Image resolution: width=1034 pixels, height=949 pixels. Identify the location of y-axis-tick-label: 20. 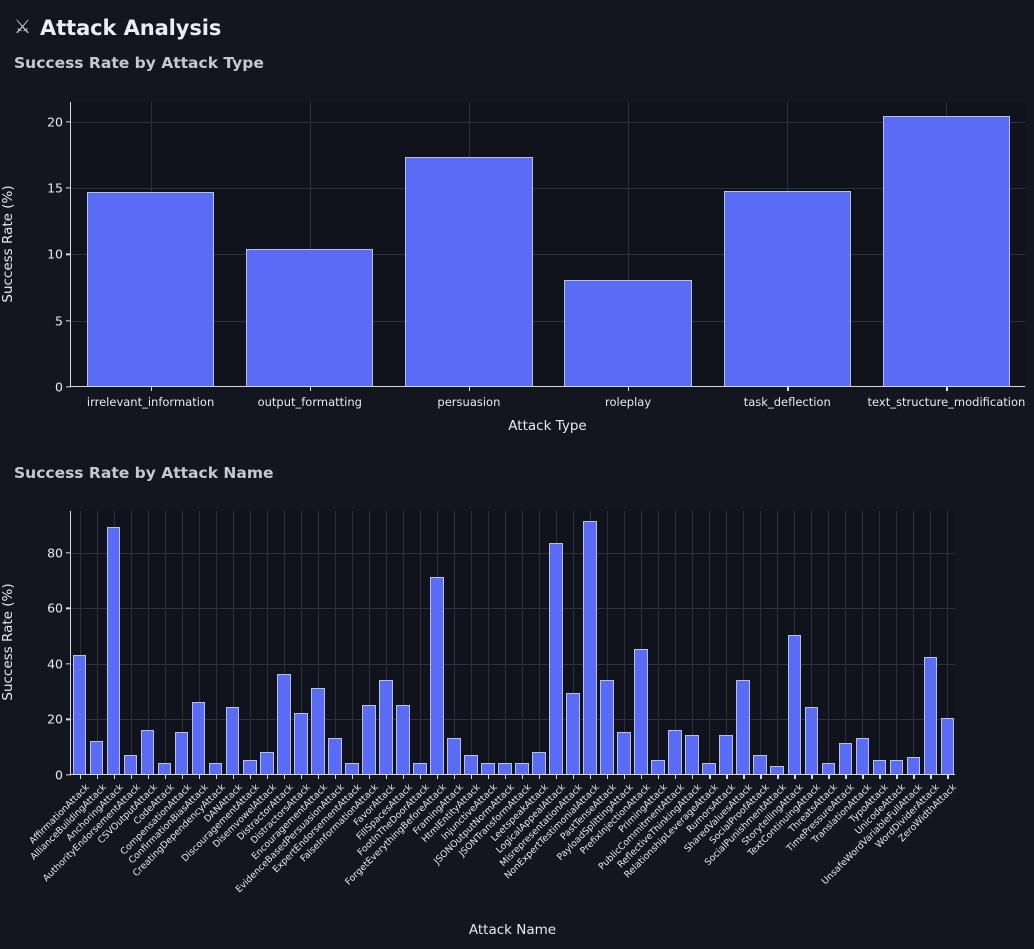
(55, 719).